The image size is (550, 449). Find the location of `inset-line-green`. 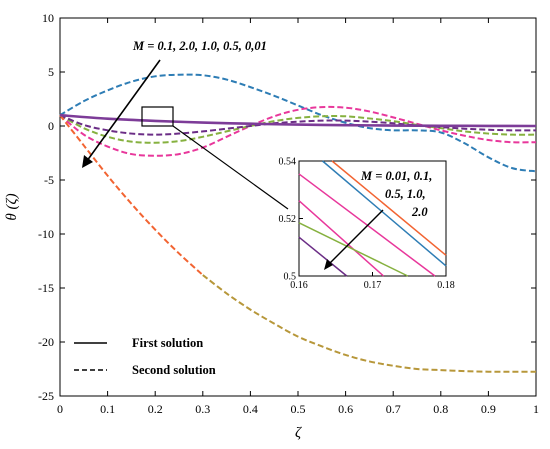

inset-line-green is located at coordinates (353, 249).